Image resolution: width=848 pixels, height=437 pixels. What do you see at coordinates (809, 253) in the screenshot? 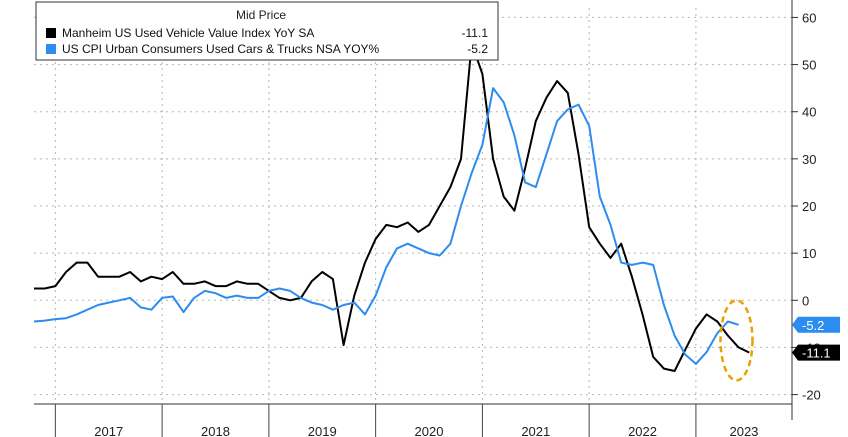
I see `y-tick-label: 10` at bounding box center [809, 253].